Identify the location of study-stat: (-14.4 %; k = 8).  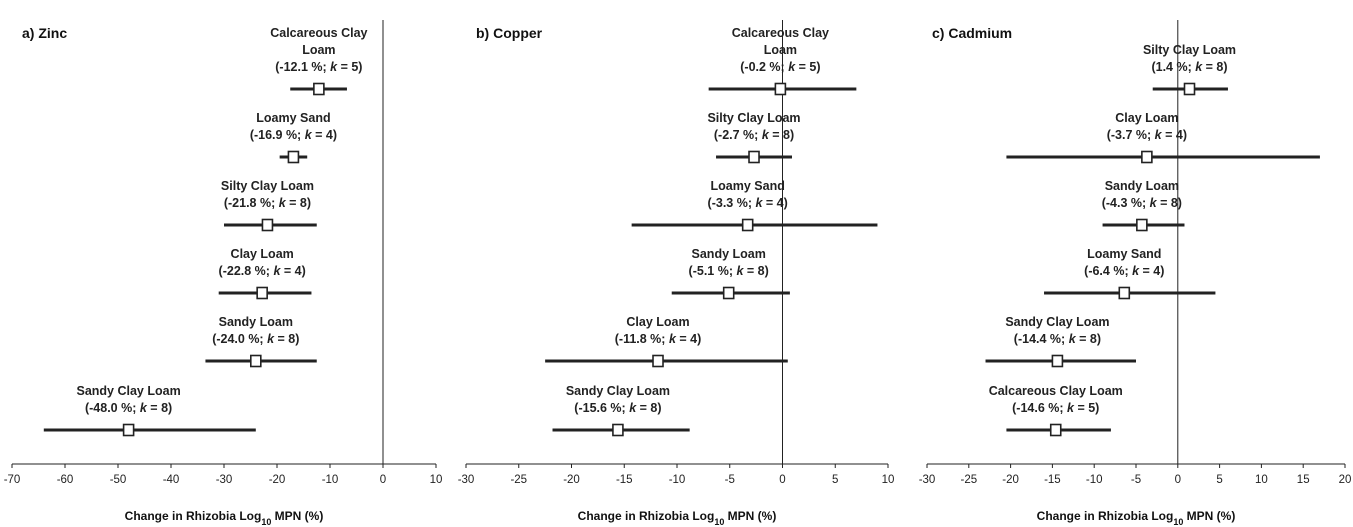
(1057, 339).